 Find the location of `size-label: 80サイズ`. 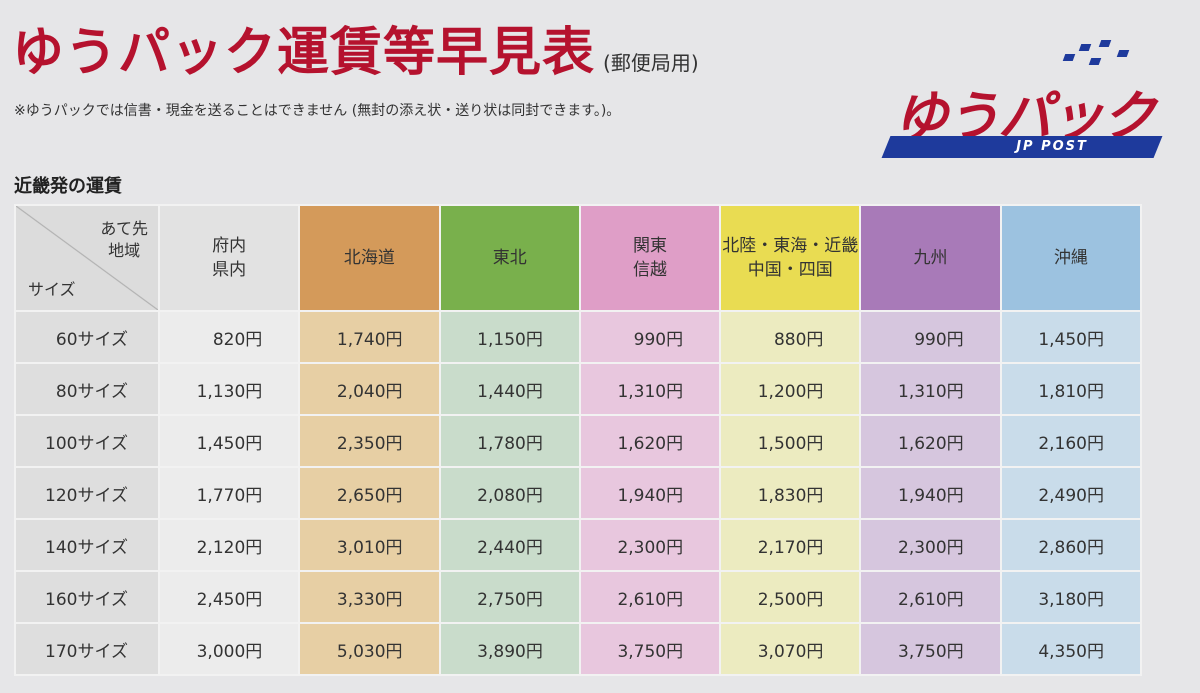

size-label: 80サイズ is located at coordinates (87, 389).